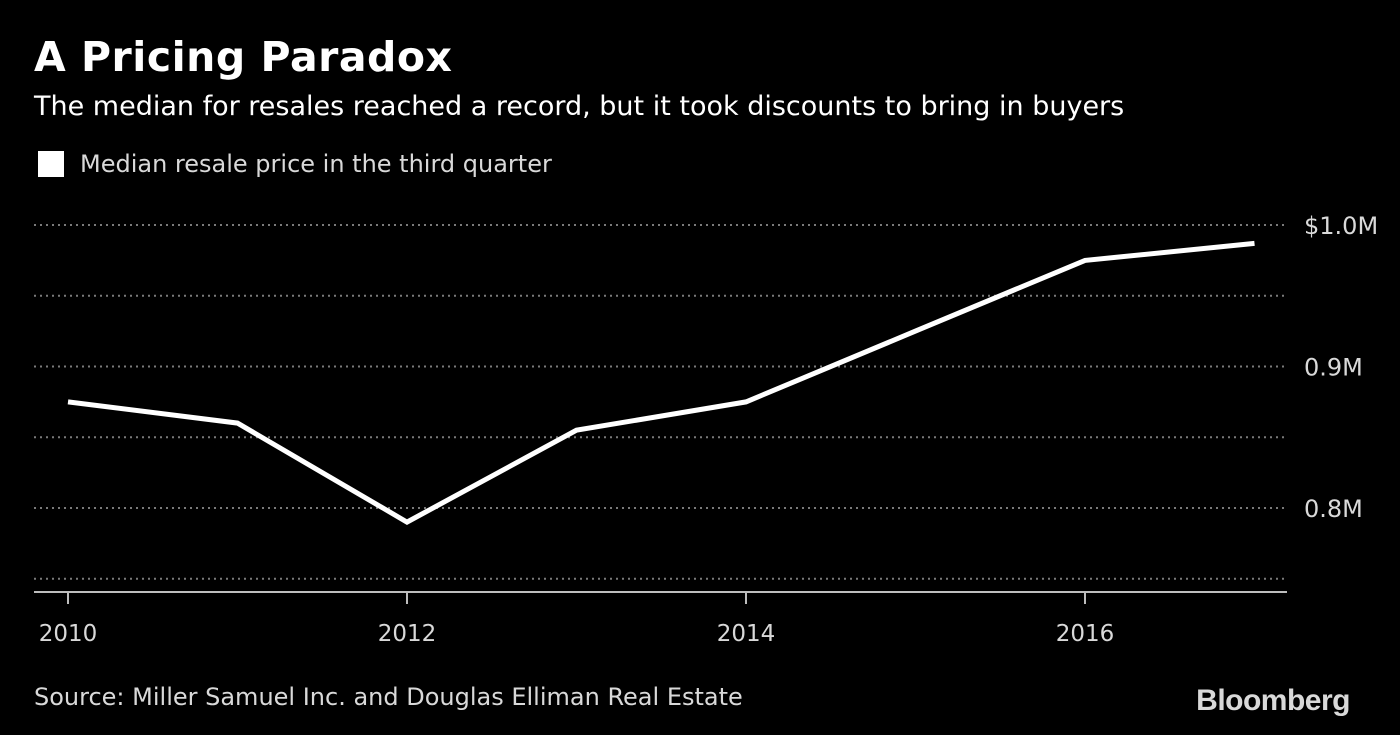 The image size is (1400, 735). I want to click on chart-title: A Pricing Paradox, so click(243, 57).